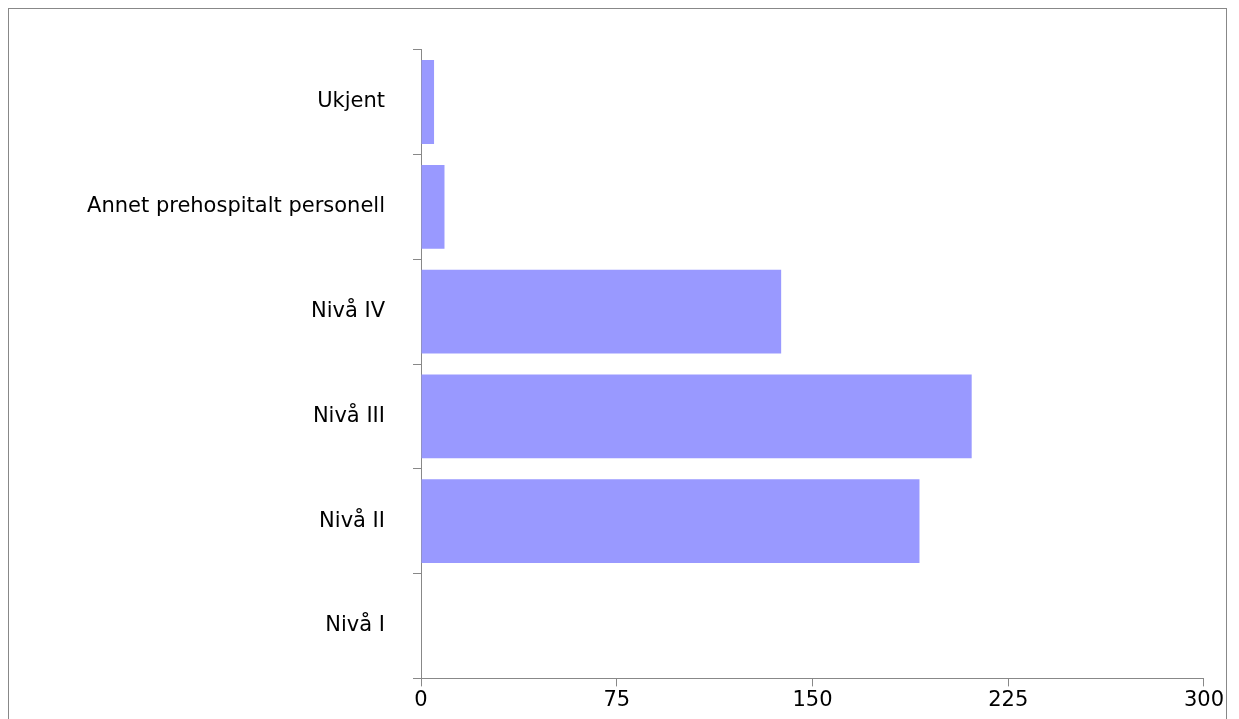  I want to click on y-tick-label: Nivå IV, so click(348, 310).